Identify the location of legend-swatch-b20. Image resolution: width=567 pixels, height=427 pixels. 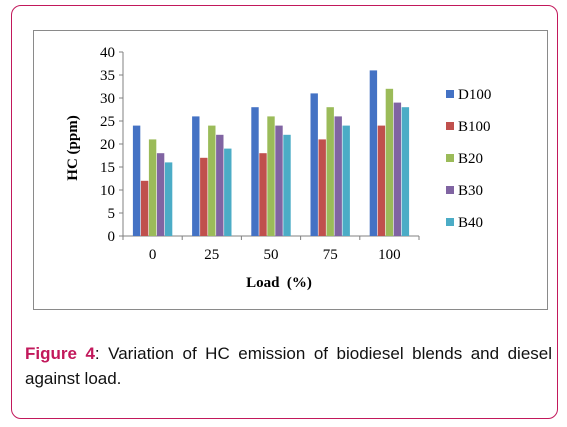
(450, 158).